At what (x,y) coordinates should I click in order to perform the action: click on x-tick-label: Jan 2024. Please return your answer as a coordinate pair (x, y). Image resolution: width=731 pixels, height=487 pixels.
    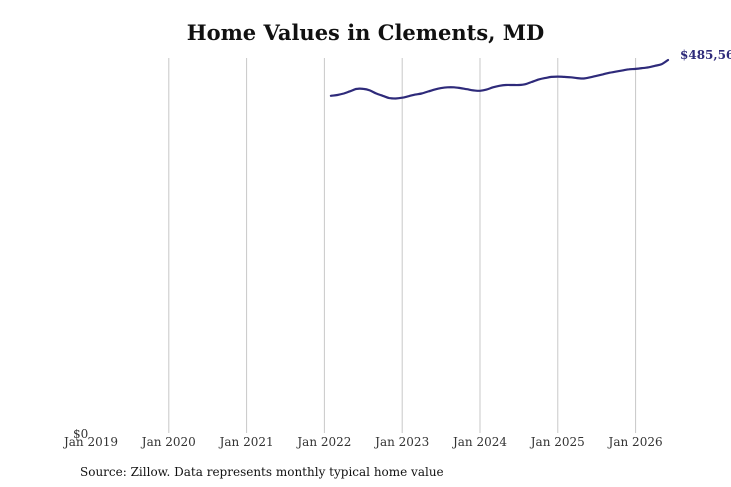
    Looking at the image, I should click on (479, 442).